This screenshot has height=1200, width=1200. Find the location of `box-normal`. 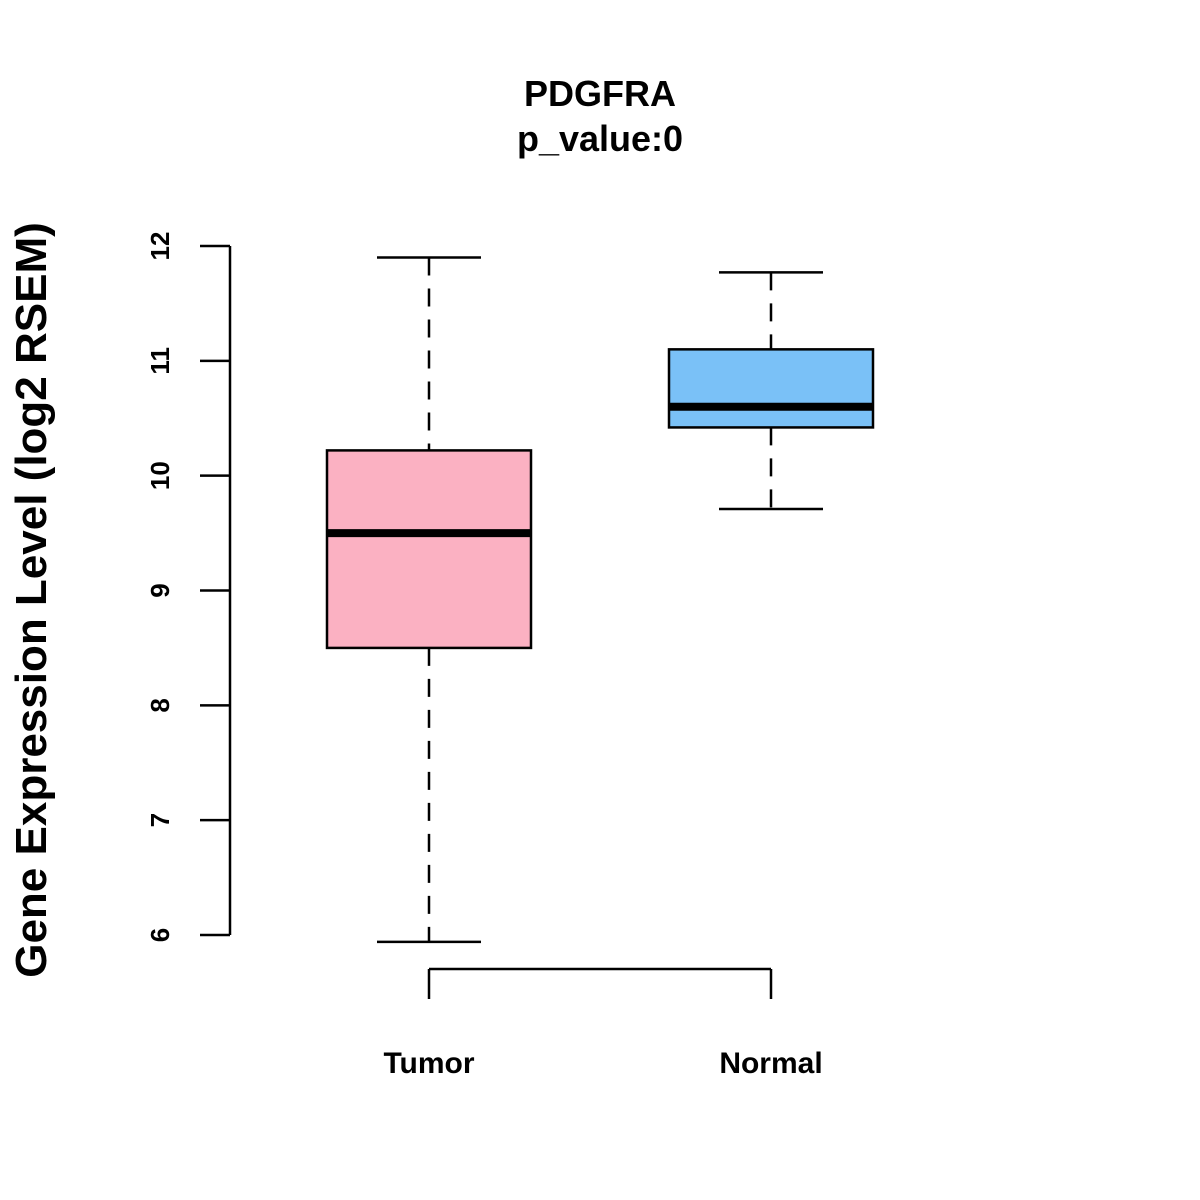

box-normal is located at coordinates (771, 391).